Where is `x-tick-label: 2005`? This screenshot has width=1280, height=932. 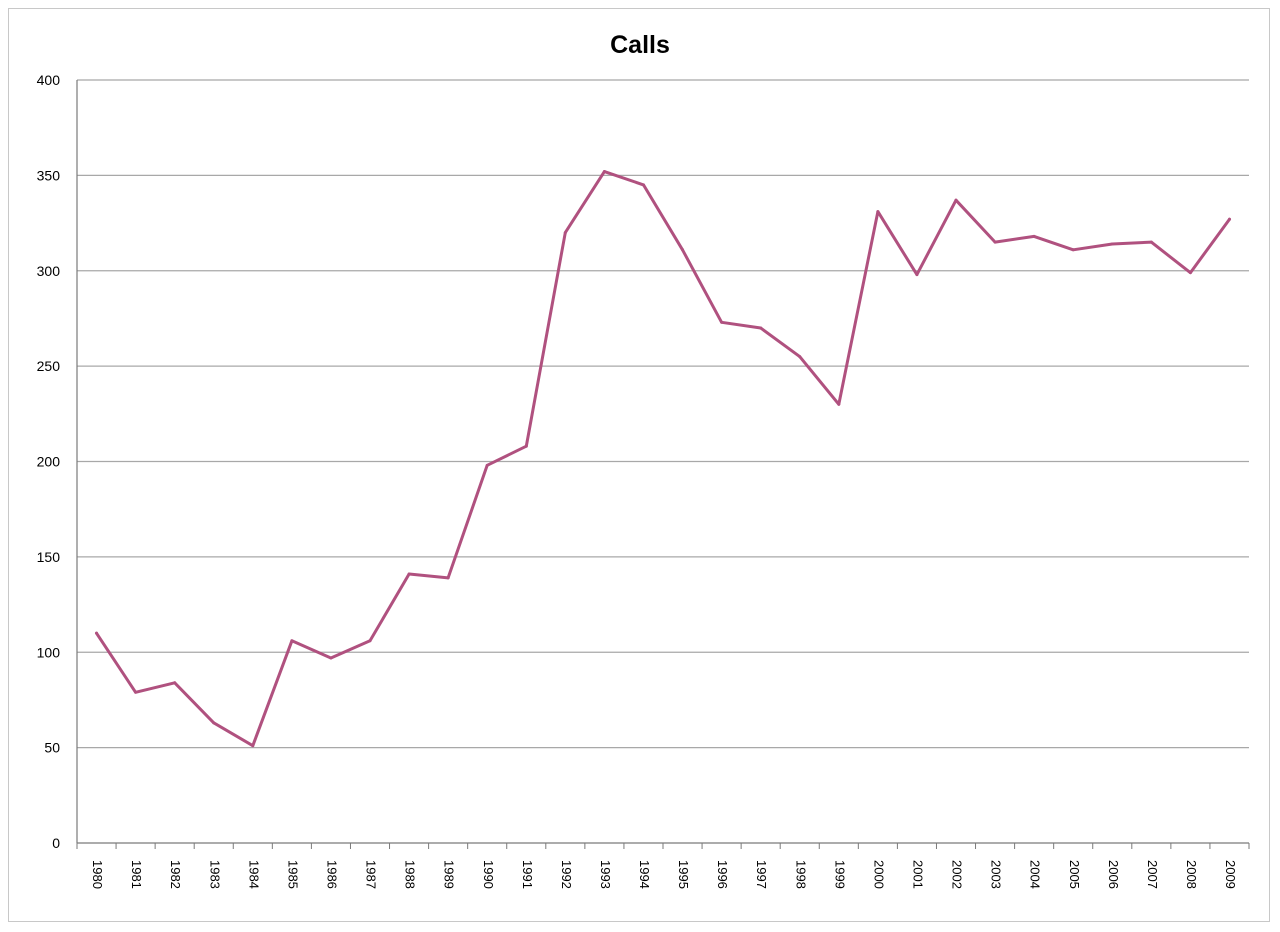 x-tick-label: 2005 is located at coordinates (1074, 874).